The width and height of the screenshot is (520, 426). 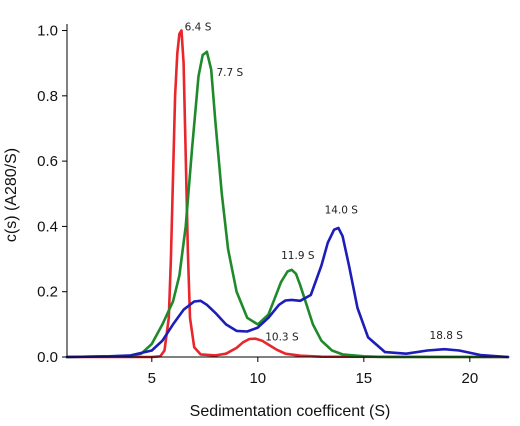 What do you see at coordinates (298, 256) in the screenshot?
I see `peak-label: 11.9 S` at bounding box center [298, 256].